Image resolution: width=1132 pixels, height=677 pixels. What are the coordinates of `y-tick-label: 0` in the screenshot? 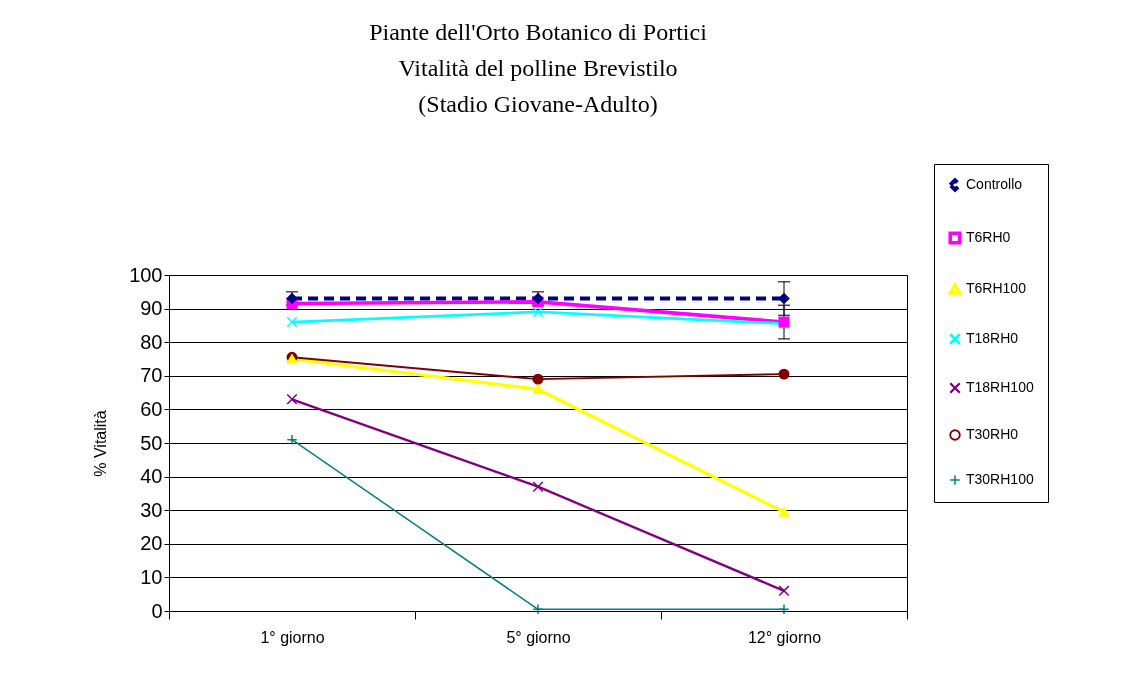 It's located at (157, 610).